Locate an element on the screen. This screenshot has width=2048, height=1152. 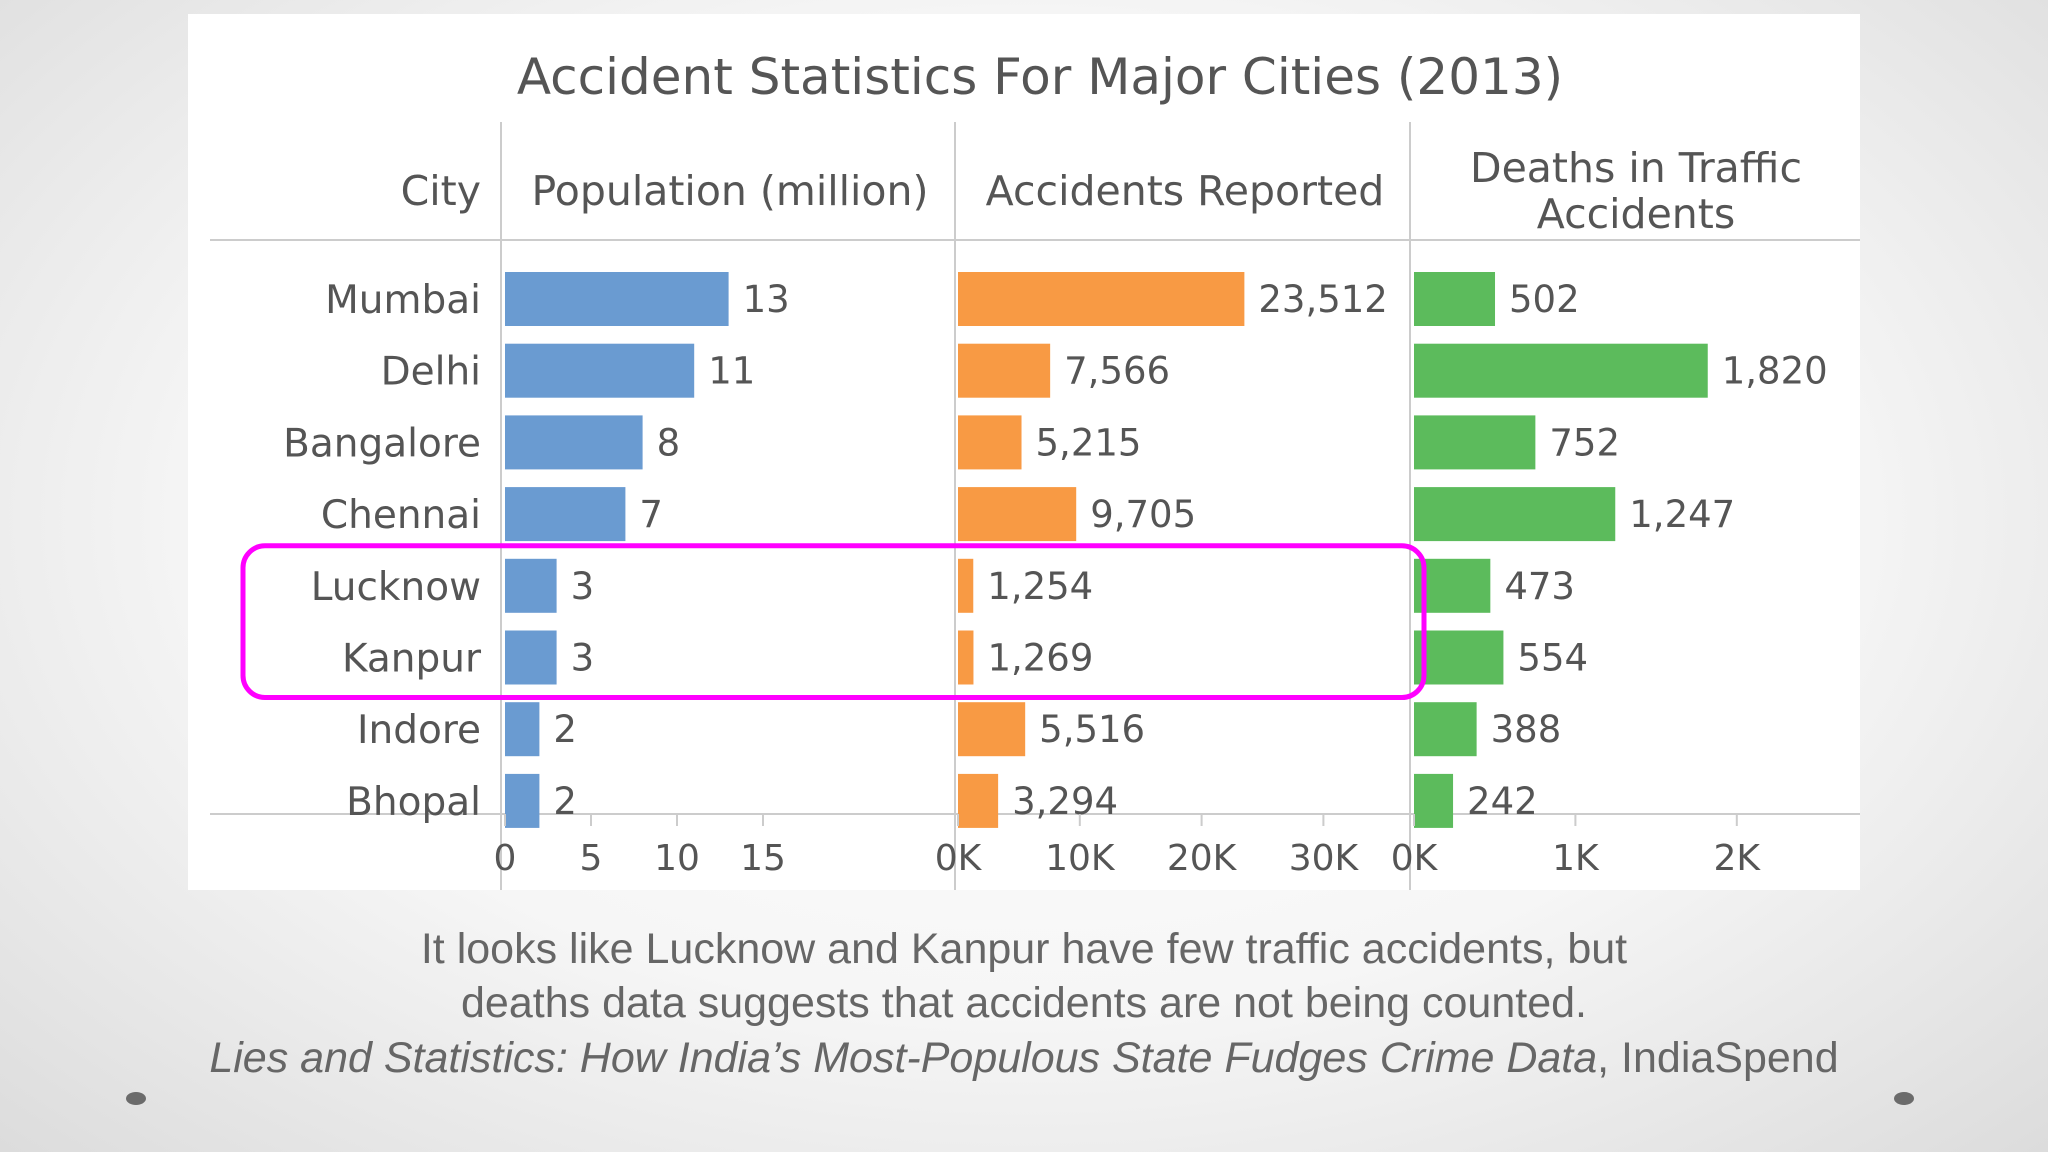
column-header-accidents-reported: Accidents Reported is located at coordinates (1185, 191).